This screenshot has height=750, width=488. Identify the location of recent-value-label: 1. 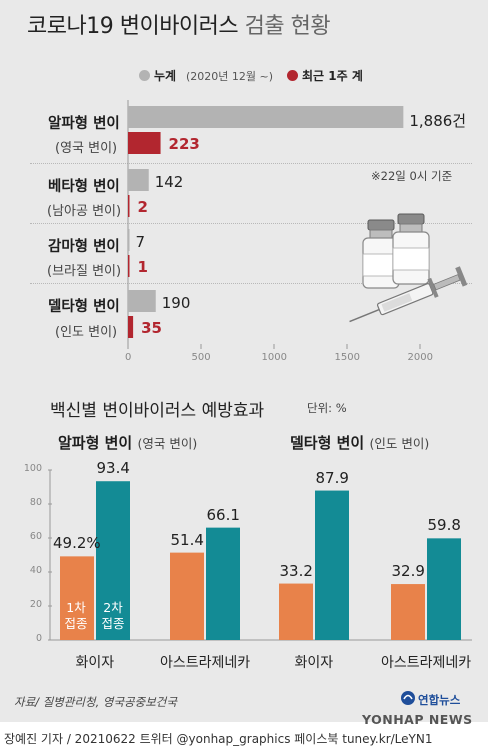
(142, 267).